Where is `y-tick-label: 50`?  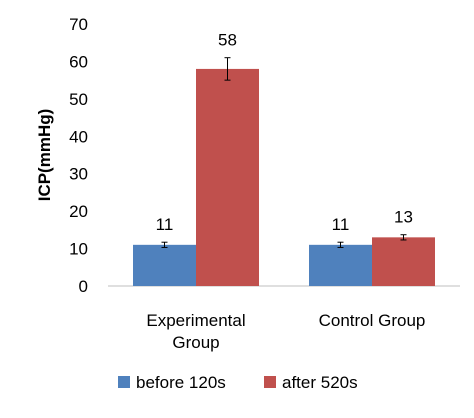
y-tick-label: 50 is located at coordinates (78, 99).